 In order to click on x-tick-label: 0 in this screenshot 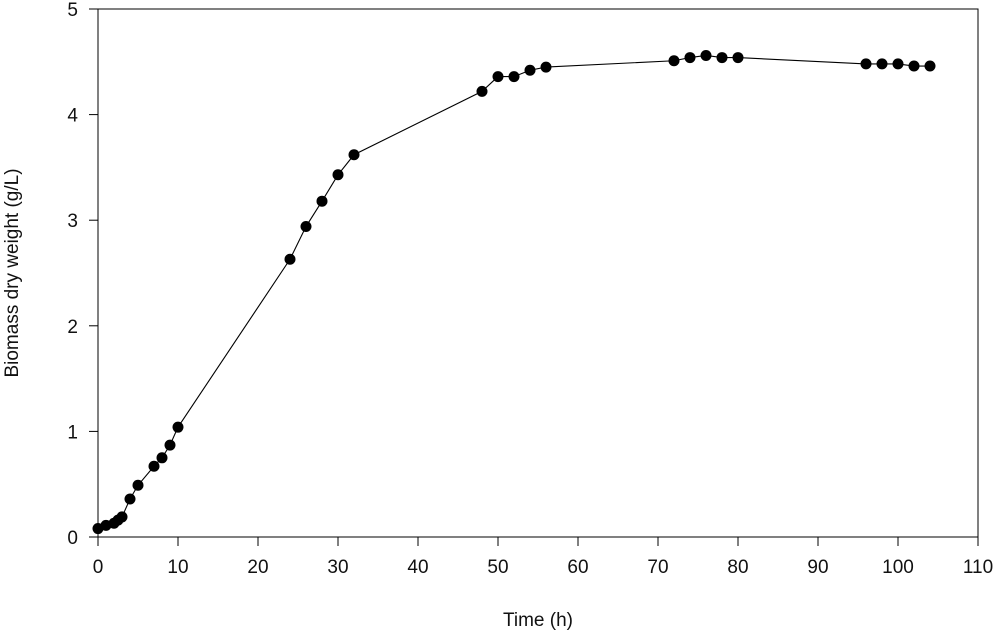, I will do `click(98, 567)`.